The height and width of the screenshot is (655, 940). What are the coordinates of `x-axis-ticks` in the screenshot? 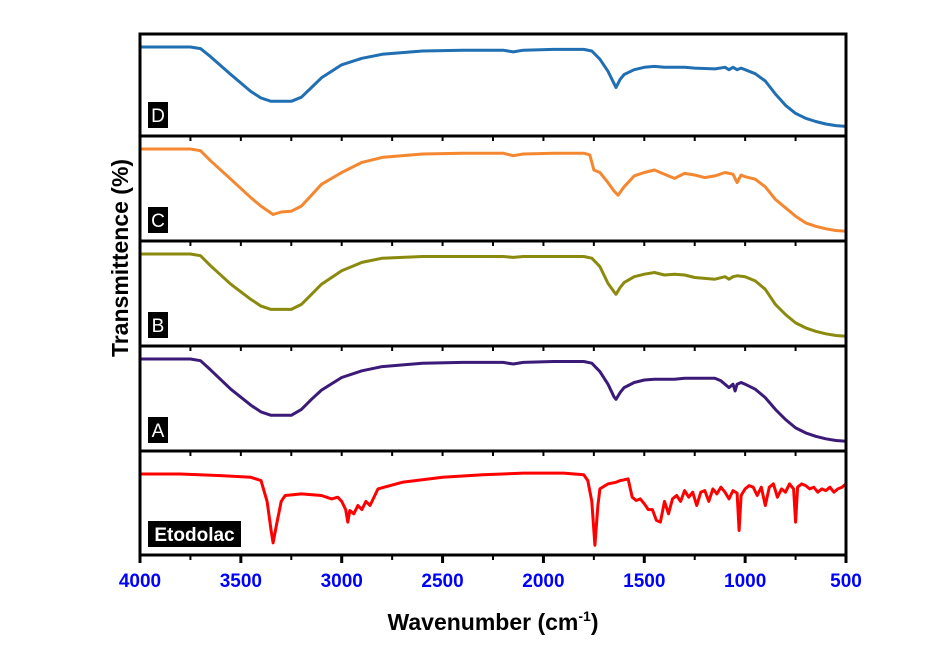 It's located at (493, 559).